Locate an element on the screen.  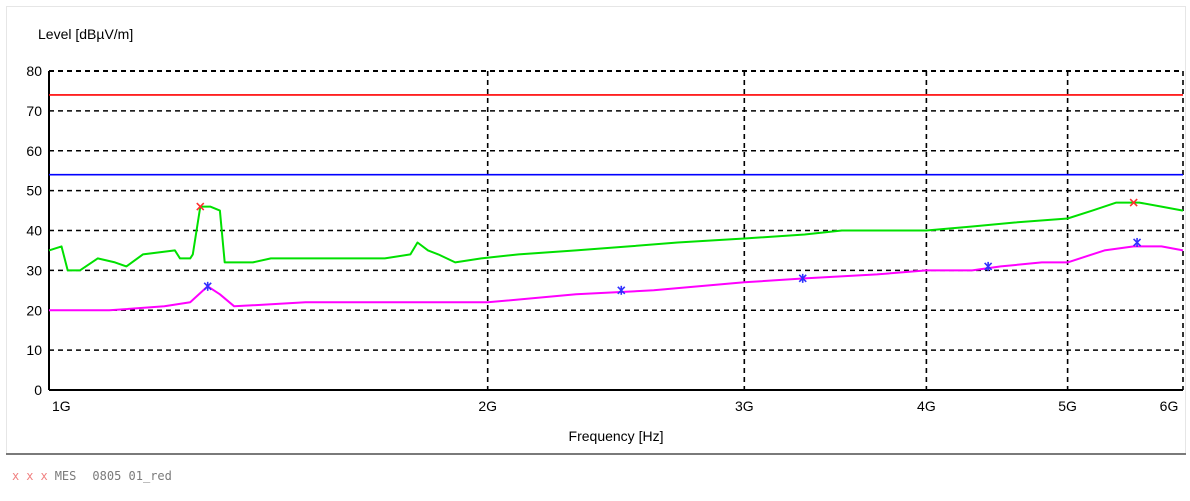
legend-id: 0805 01_red is located at coordinates (132, 476).